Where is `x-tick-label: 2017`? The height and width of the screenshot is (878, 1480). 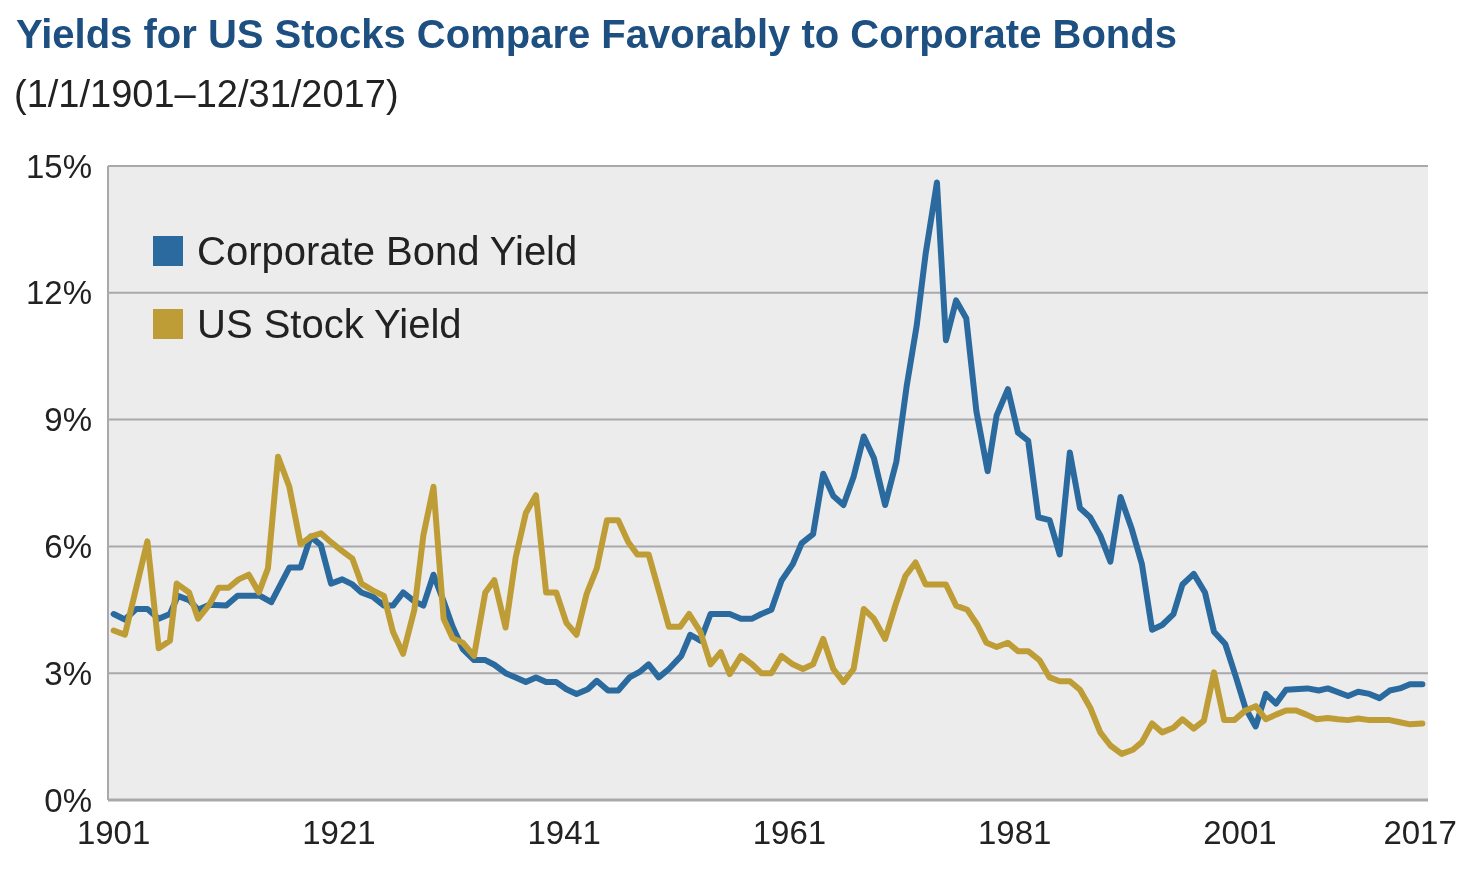
x-tick-label: 2017 is located at coordinates (1420, 832).